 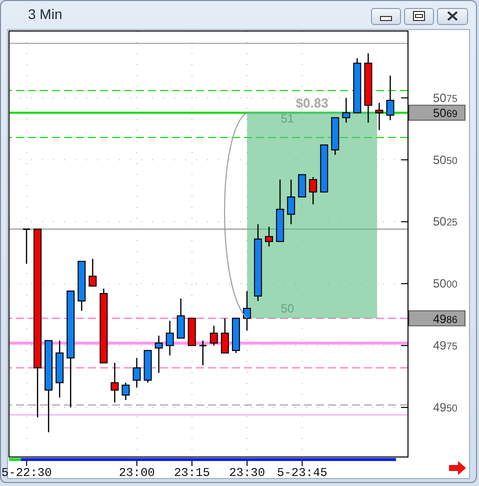 What do you see at coordinates (287, 119) in the screenshot?
I see `annotation: 51` at bounding box center [287, 119].